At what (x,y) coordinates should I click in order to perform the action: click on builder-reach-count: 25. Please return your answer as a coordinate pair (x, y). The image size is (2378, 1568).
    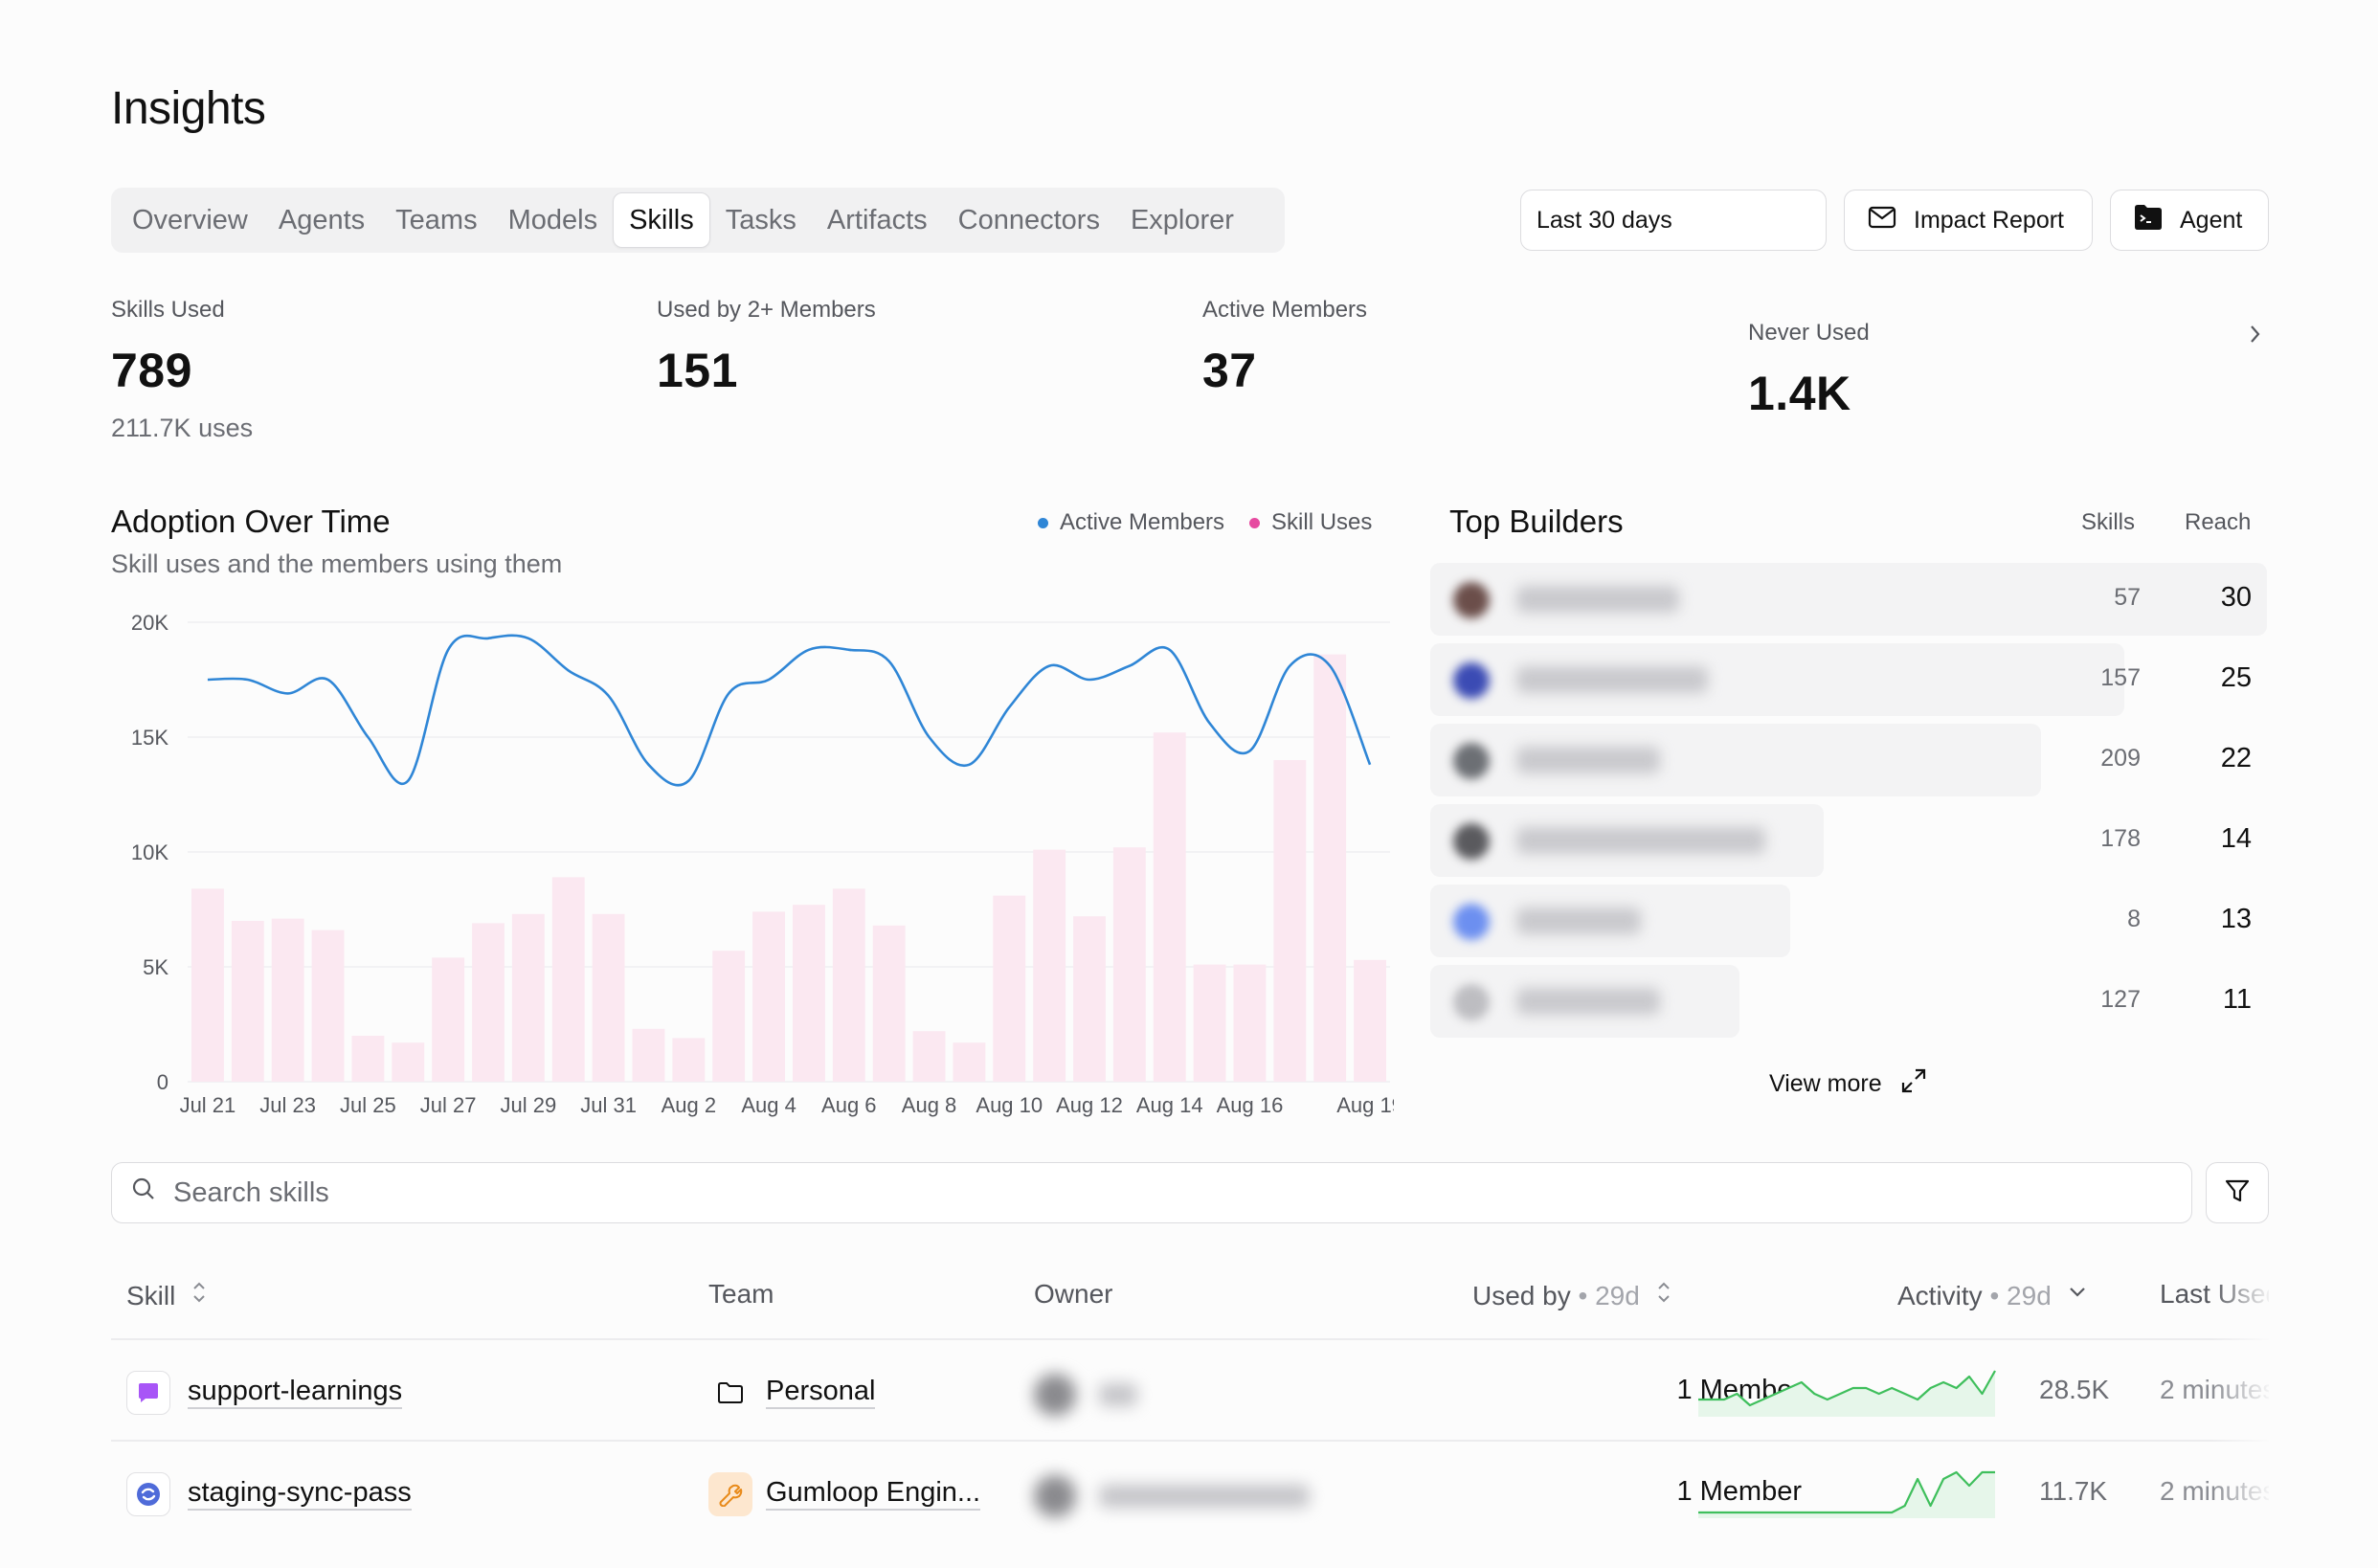
    Looking at the image, I should click on (2236, 678).